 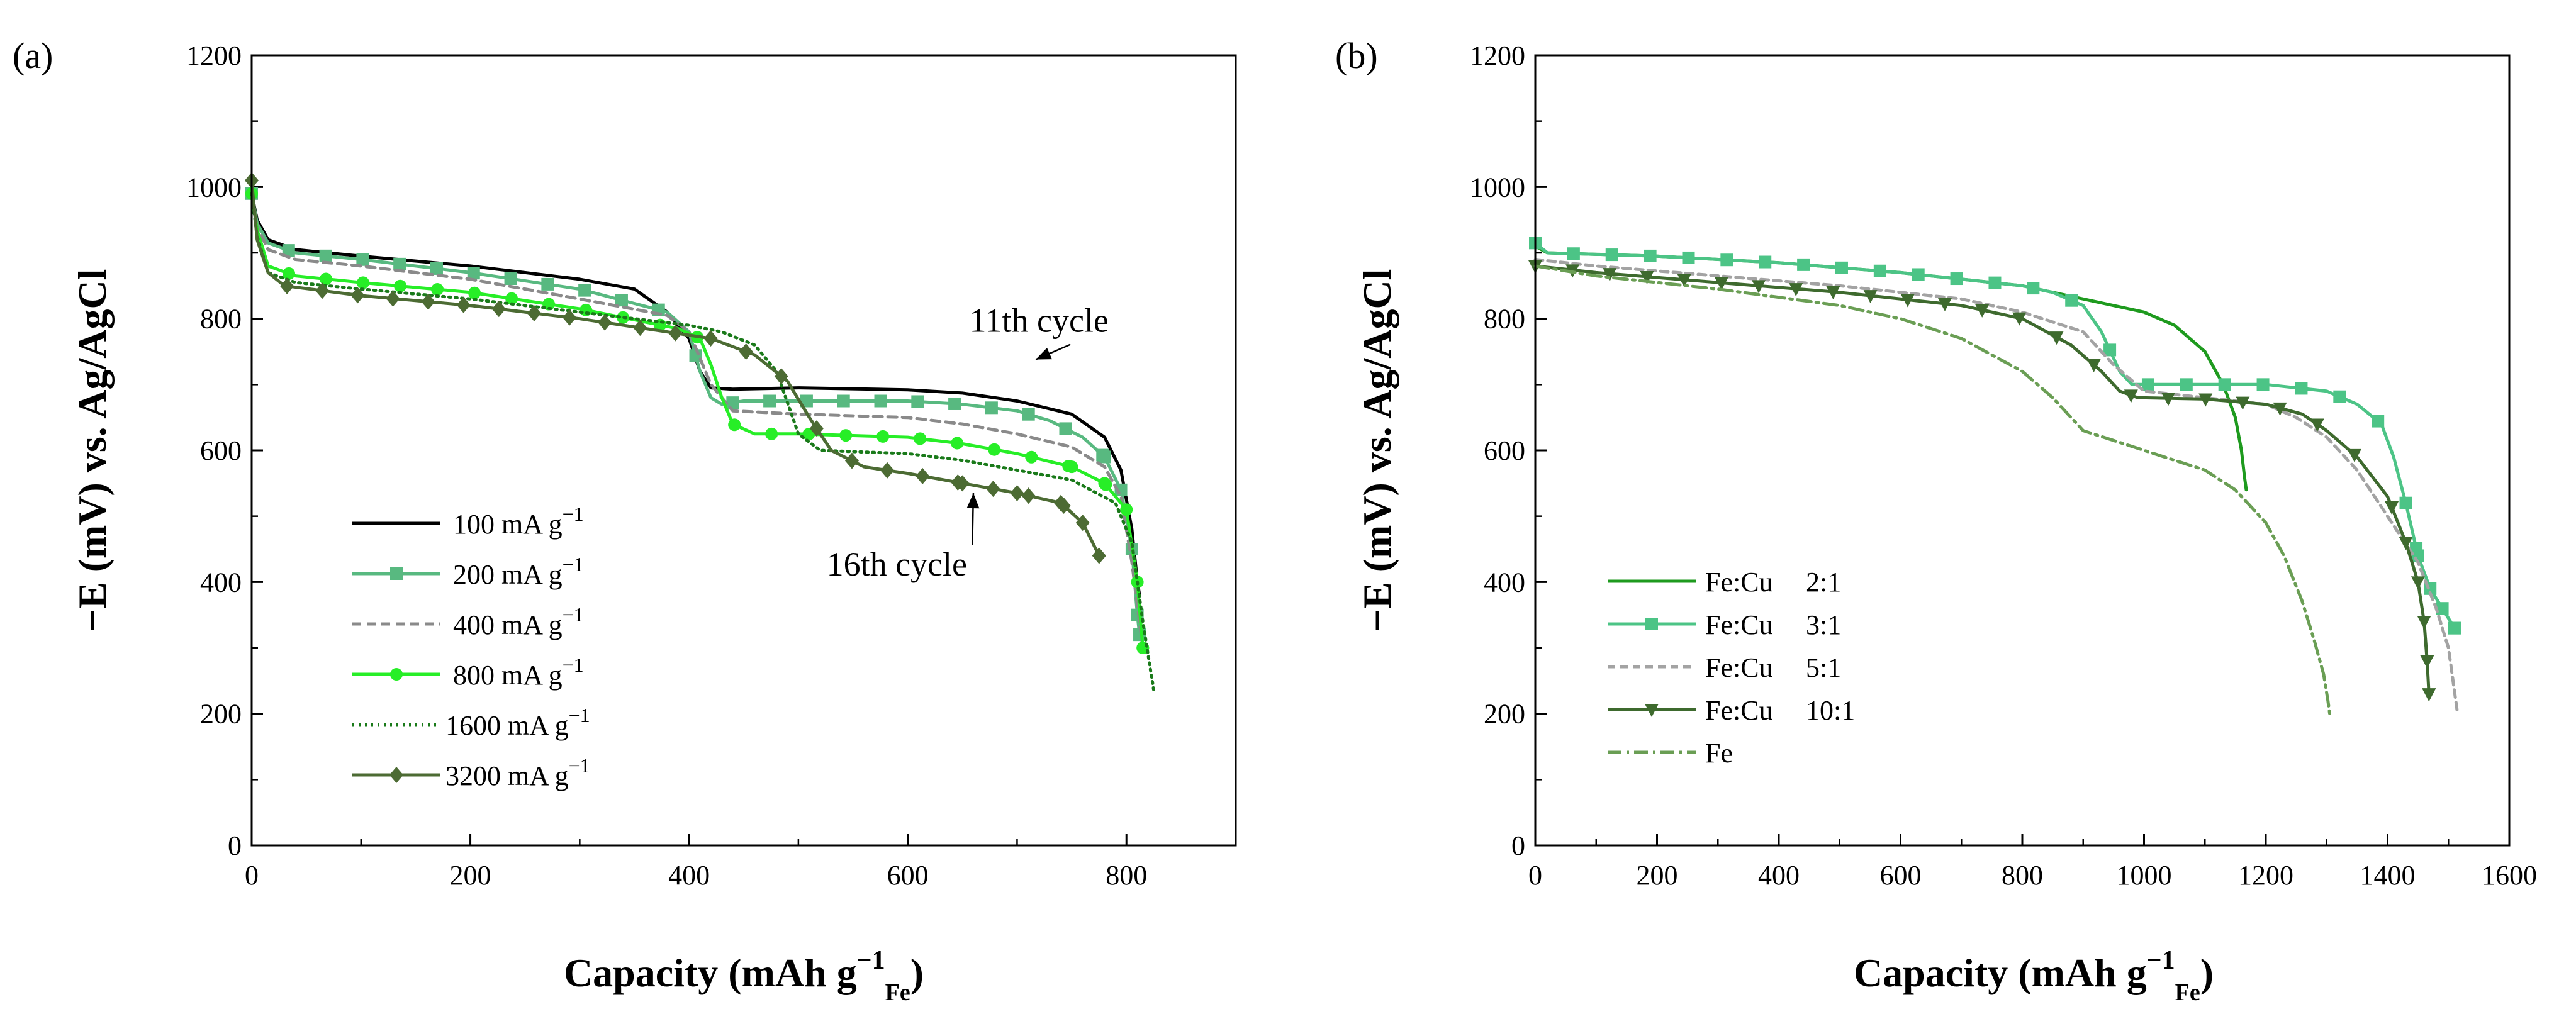 I want to click on legend-a-label-2: 400 mA g−1, so click(x=518, y=621).